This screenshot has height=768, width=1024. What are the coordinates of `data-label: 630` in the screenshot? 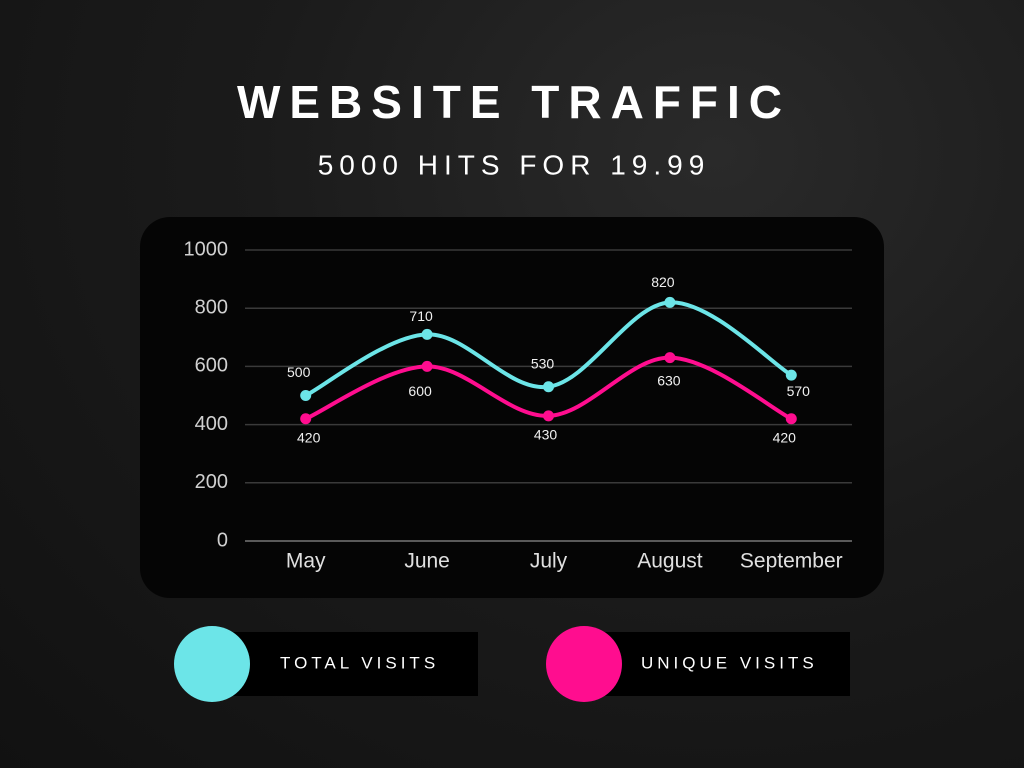 It's located at (669, 380).